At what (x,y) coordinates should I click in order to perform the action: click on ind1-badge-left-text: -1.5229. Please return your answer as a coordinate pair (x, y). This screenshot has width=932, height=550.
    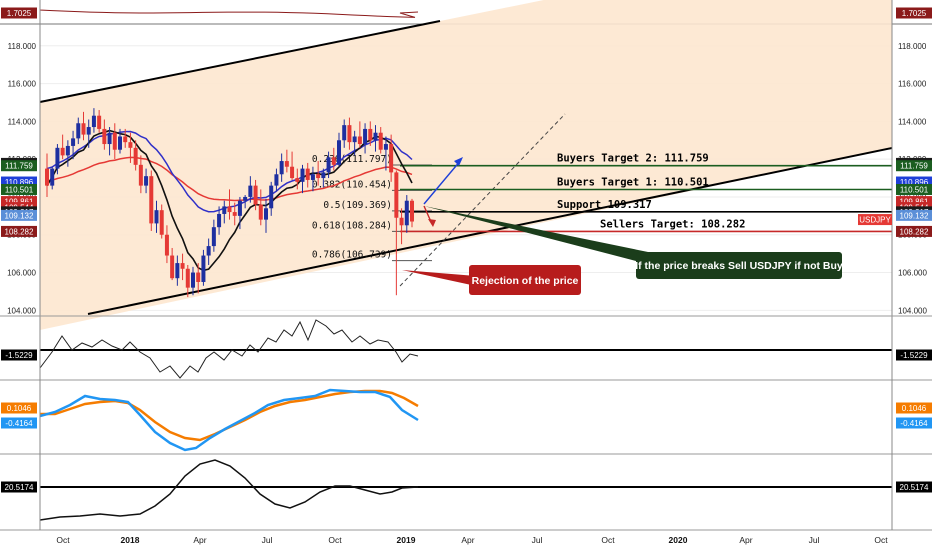
    Looking at the image, I should click on (19, 355).